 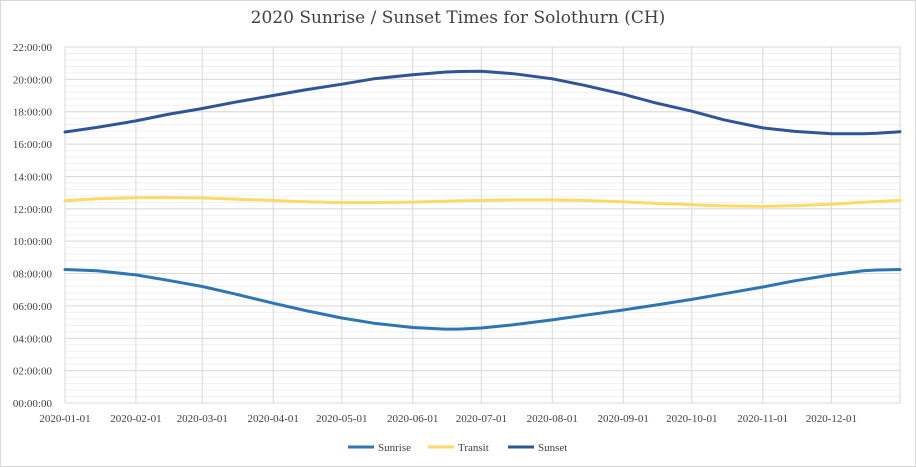 What do you see at coordinates (482, 102) in the screenshot?
I see `series-line-sunset` at bounding box center [482, 102].